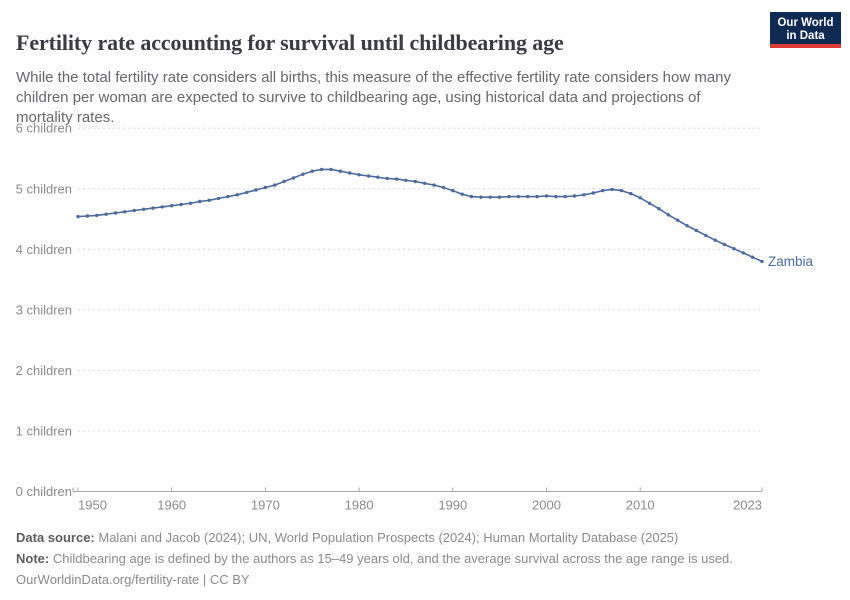 Image resolution: width=850 pixels, height=600 pixels. I want to click on series-label-zambia: Zambia, so click(791, 261).